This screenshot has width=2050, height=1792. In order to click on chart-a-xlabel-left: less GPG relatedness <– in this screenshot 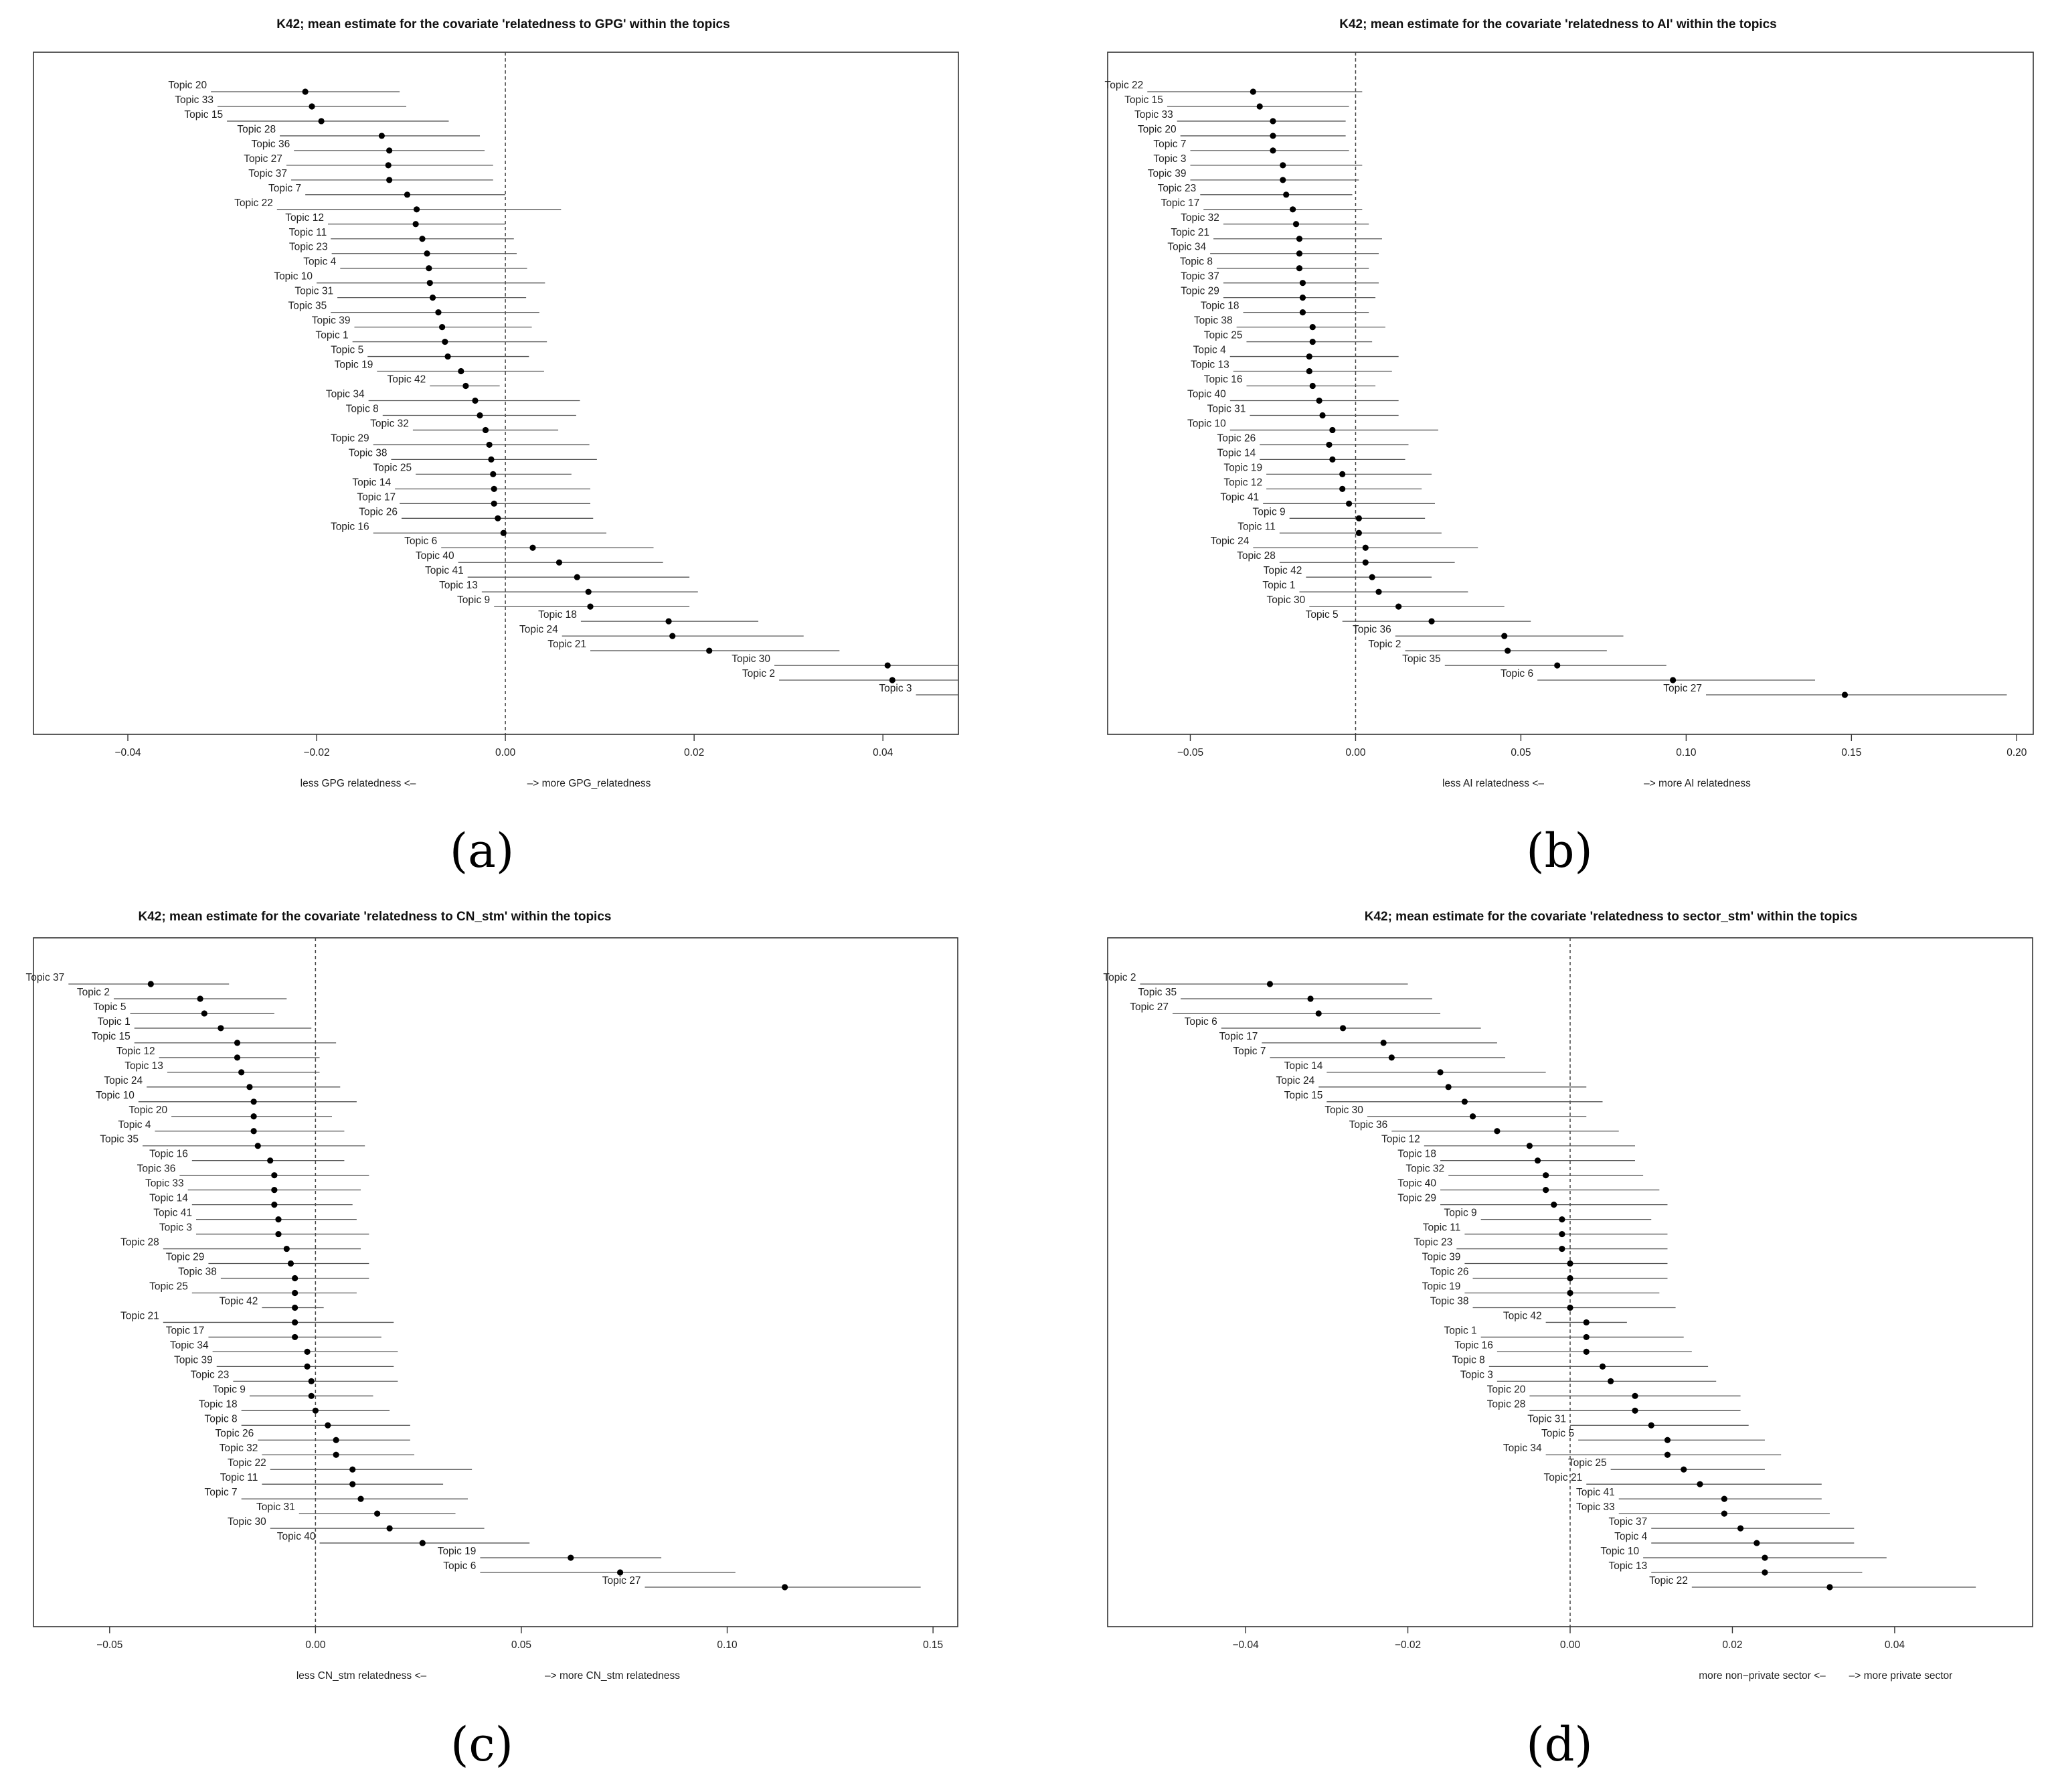, I will do `click(358, 783)`.